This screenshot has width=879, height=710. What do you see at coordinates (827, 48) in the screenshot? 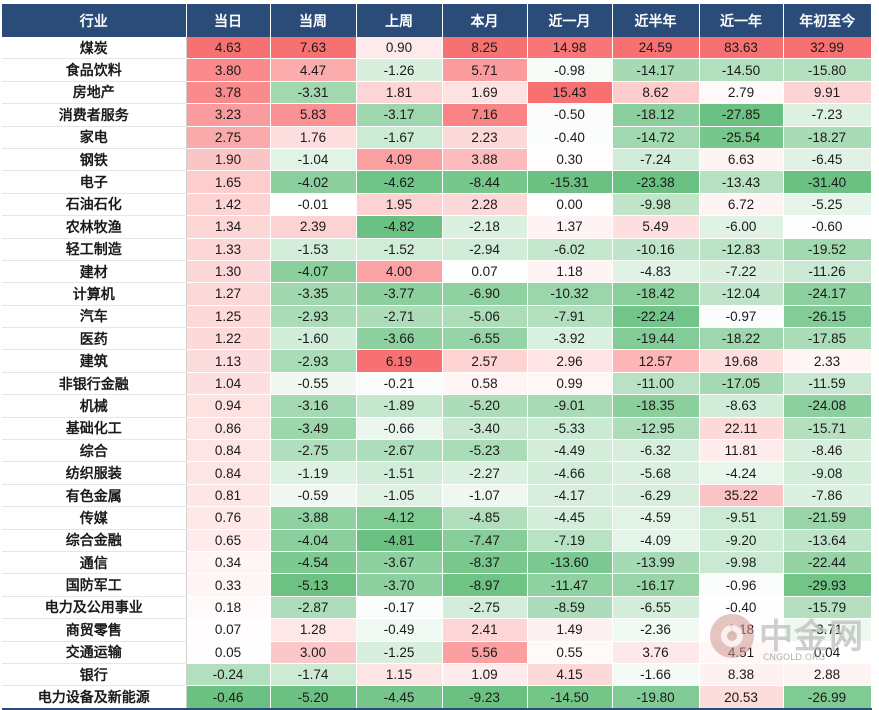
I see `heatmap-cell: 32.99` at bounding box center [827, 48].